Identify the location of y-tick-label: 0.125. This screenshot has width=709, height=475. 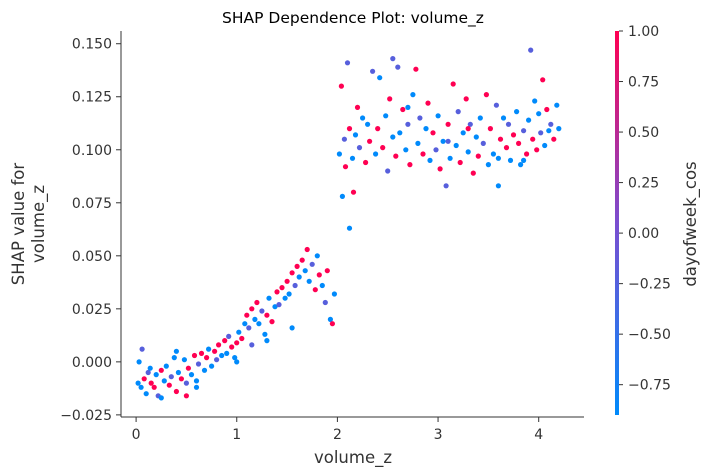
(92, 98).